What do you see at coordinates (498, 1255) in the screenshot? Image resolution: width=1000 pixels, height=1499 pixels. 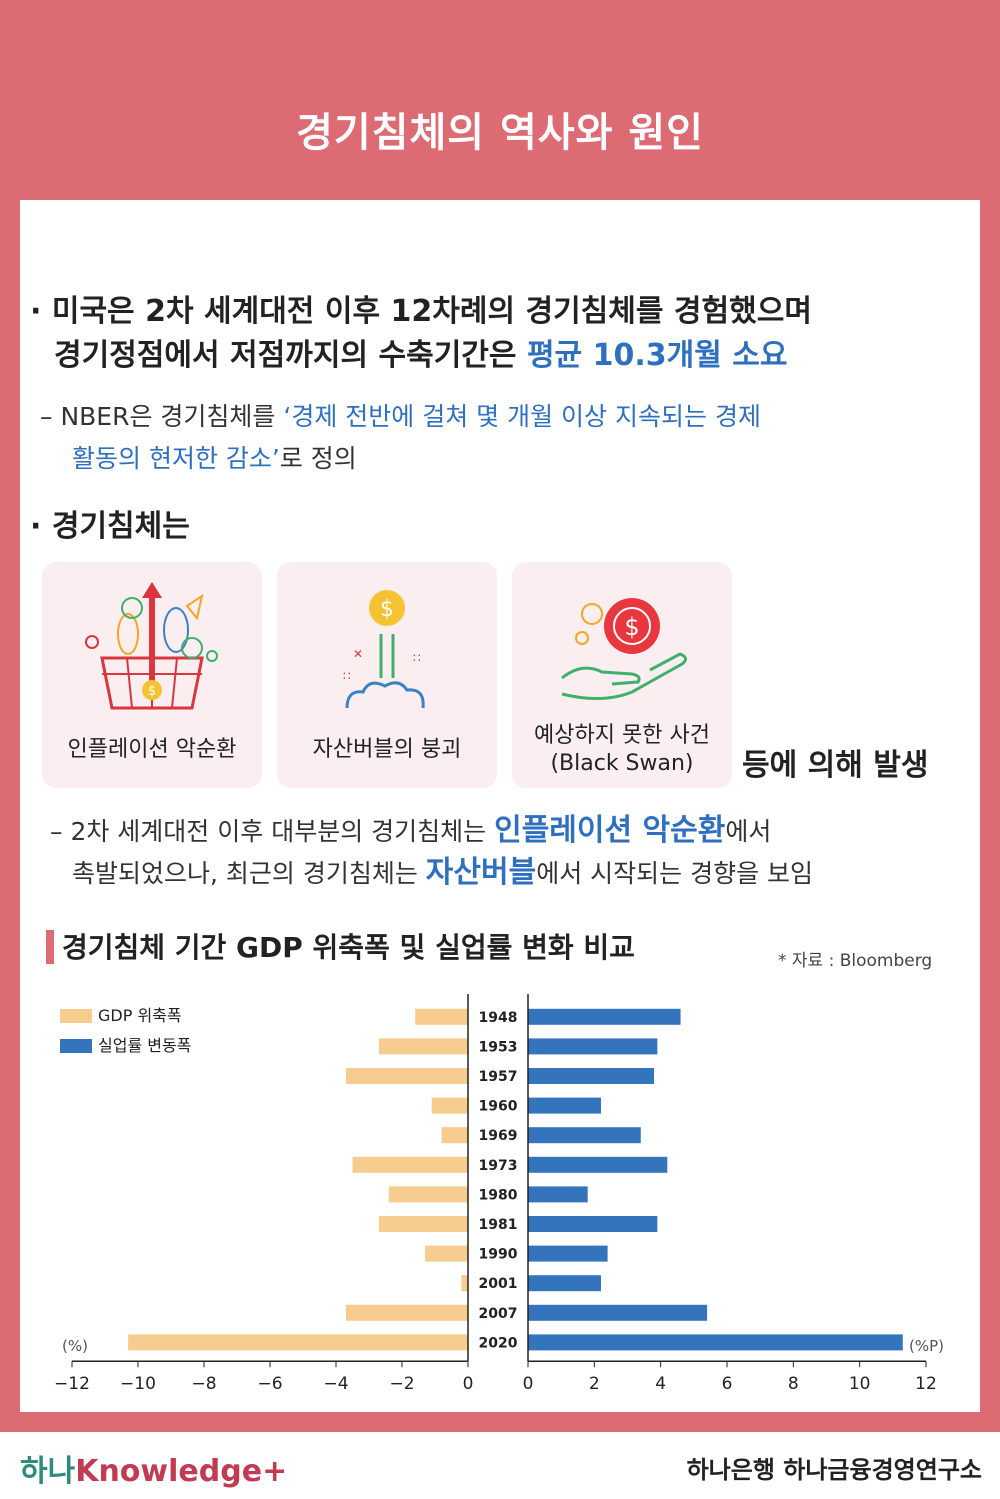 I see `year-label-1990: 1990` at bounding box center [498, 1255].